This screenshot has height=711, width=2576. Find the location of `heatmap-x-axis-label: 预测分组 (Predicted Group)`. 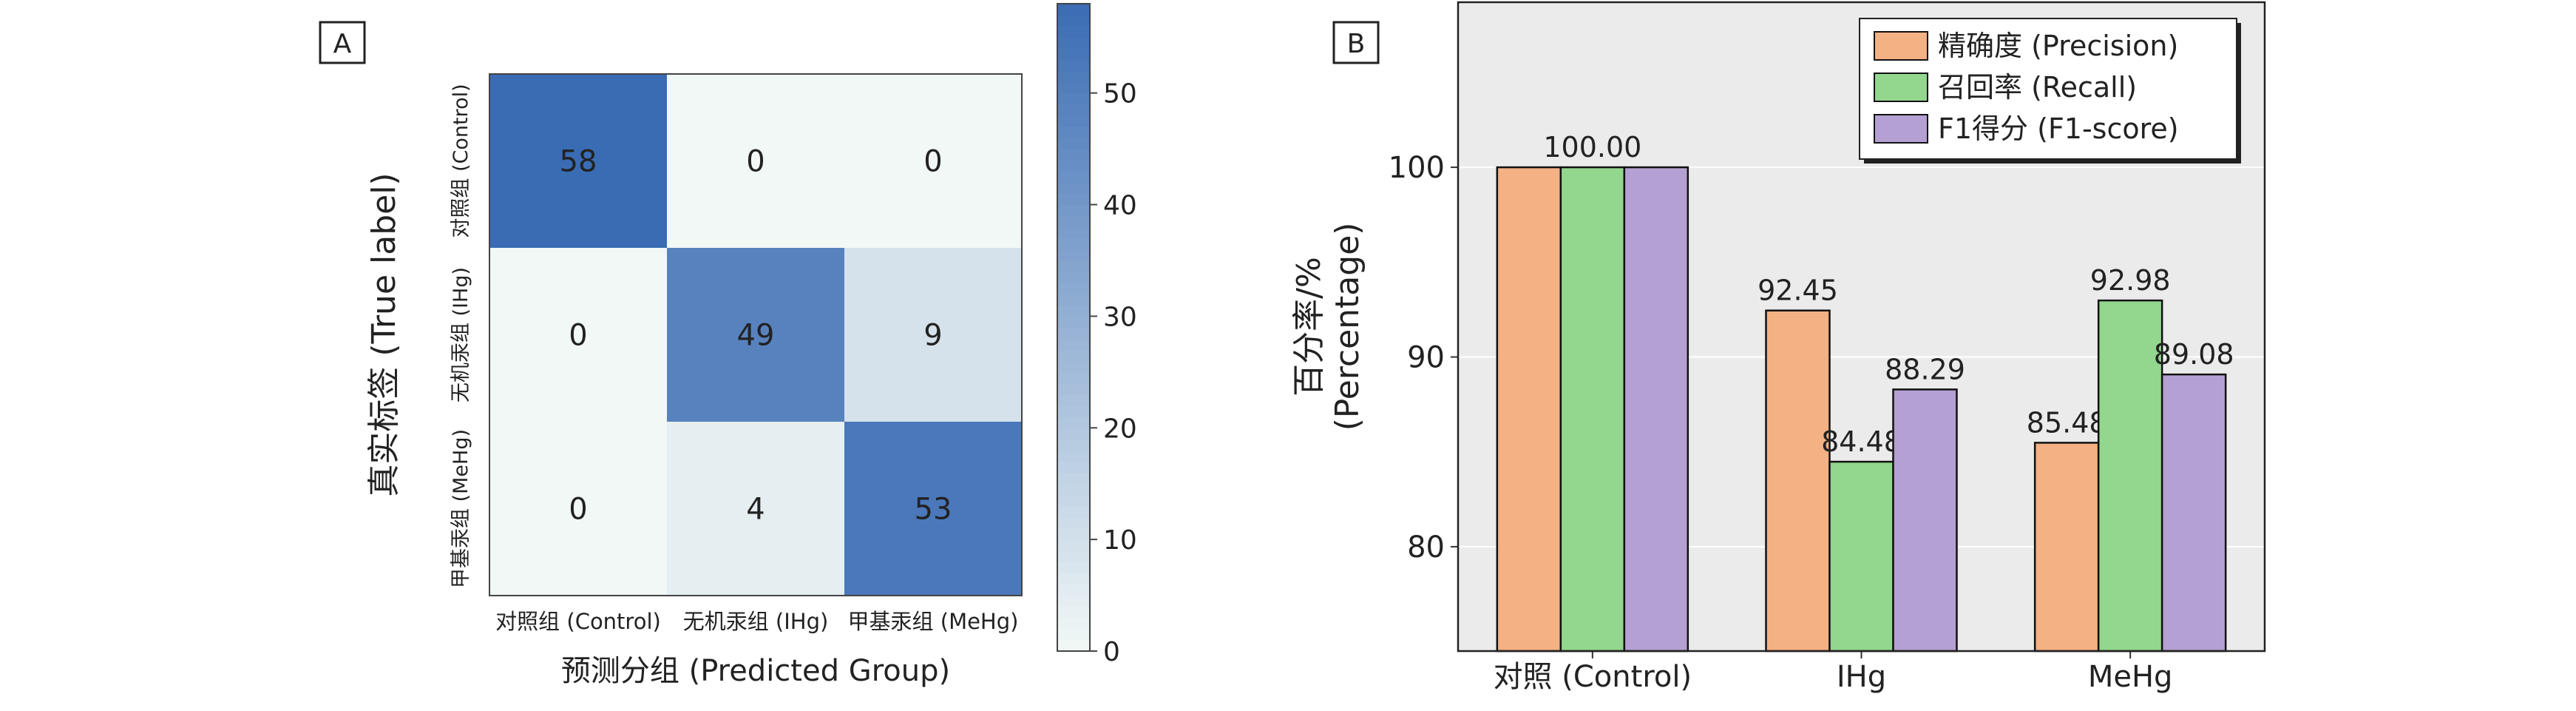

heatmap-x-axis-label: 预测分组 (Predicted Group) is located at coordinates (755, 671).